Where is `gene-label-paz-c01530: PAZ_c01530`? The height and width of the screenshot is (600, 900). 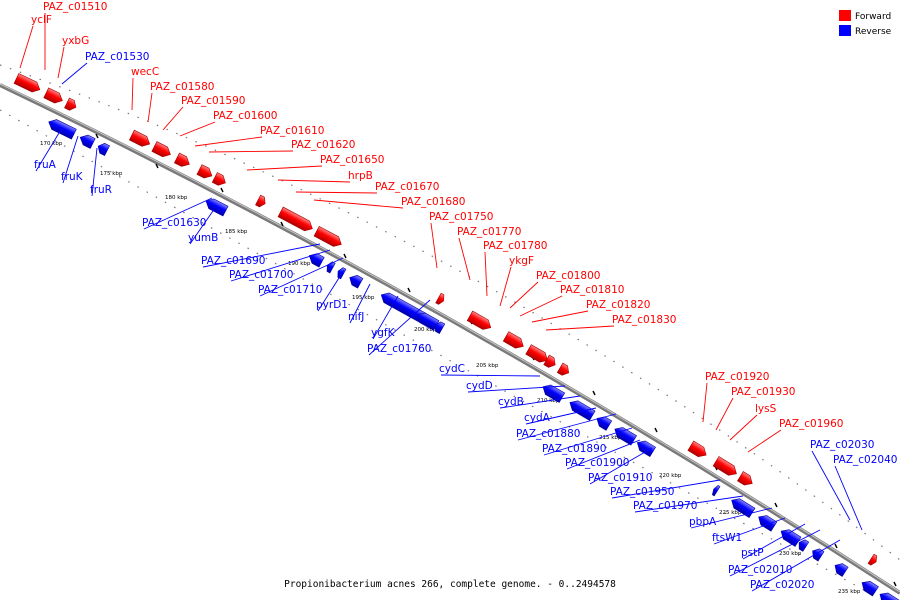
gene-label-paz-c01530: PAZ_c01530 is located at coordinates (117, 57).